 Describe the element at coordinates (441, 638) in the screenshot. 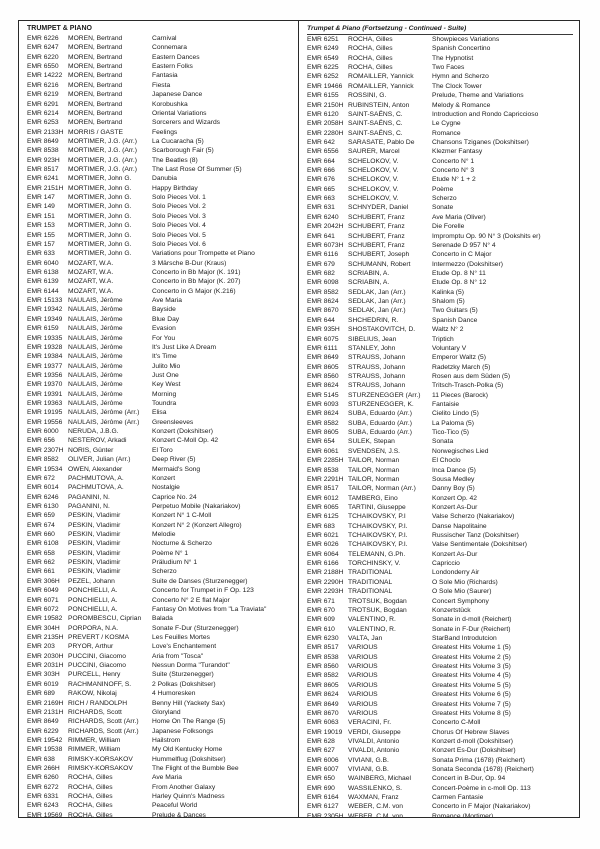

I see `catalog-row: EMR 6230 VALTA, Jan StarBand Introdutcion` at that location.